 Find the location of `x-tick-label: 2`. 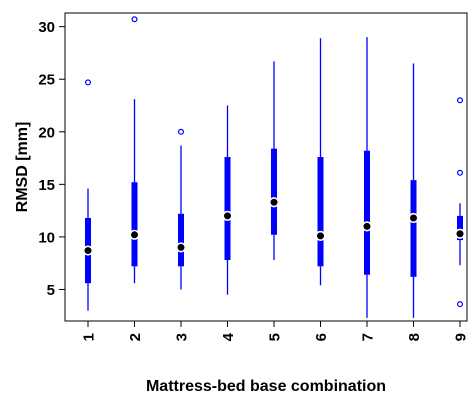

x-tick-label: 2 is located at coordinates (135, 337).